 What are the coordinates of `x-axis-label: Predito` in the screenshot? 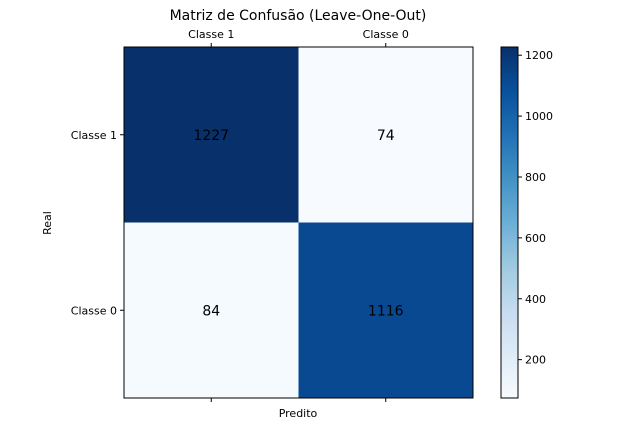 It's located at (298, 413).